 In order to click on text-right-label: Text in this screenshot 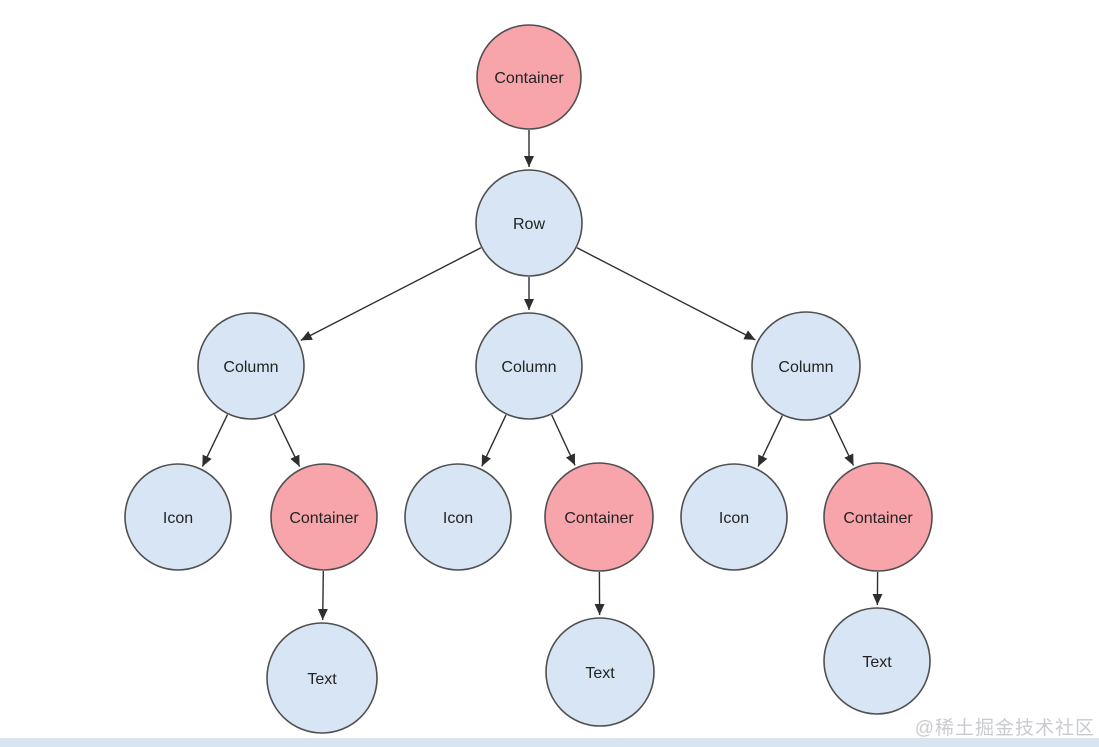, I will do `click(877, 662)`.